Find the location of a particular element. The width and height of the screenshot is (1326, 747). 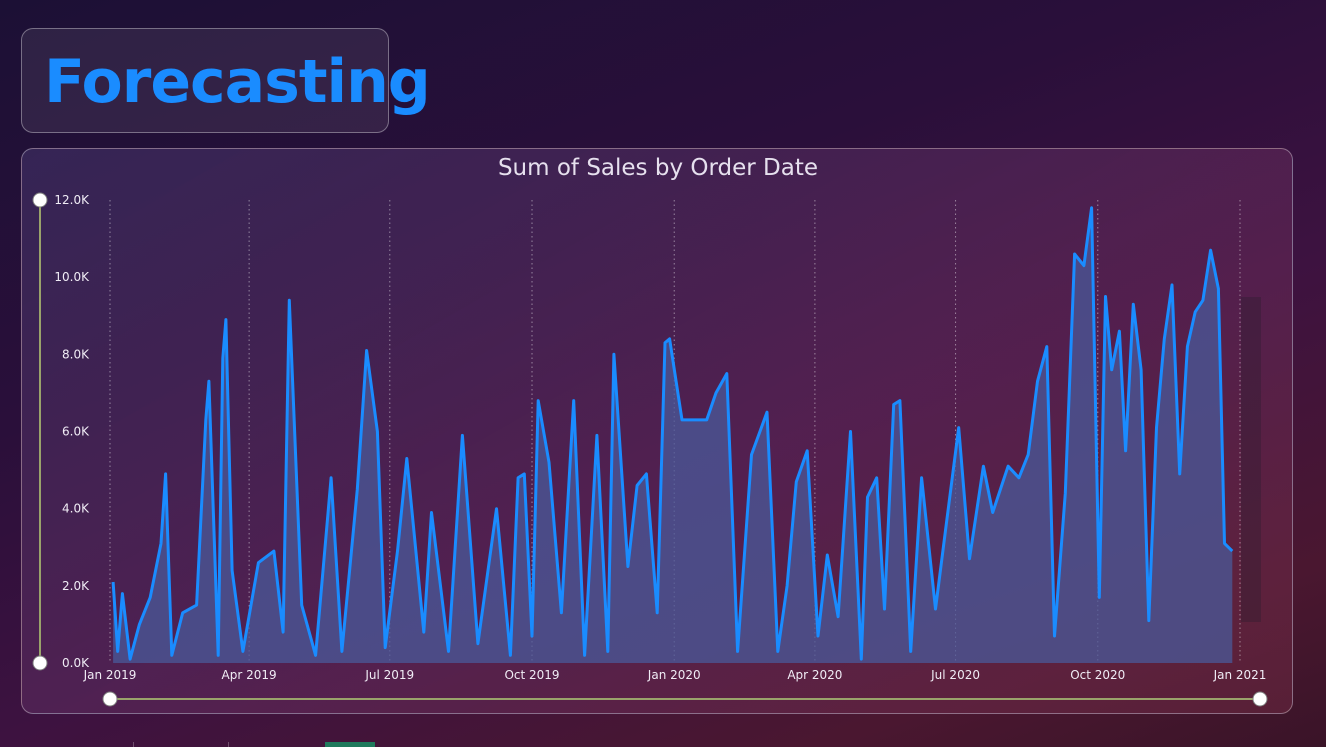

active-page-tab is located at coordinates (350, 744).